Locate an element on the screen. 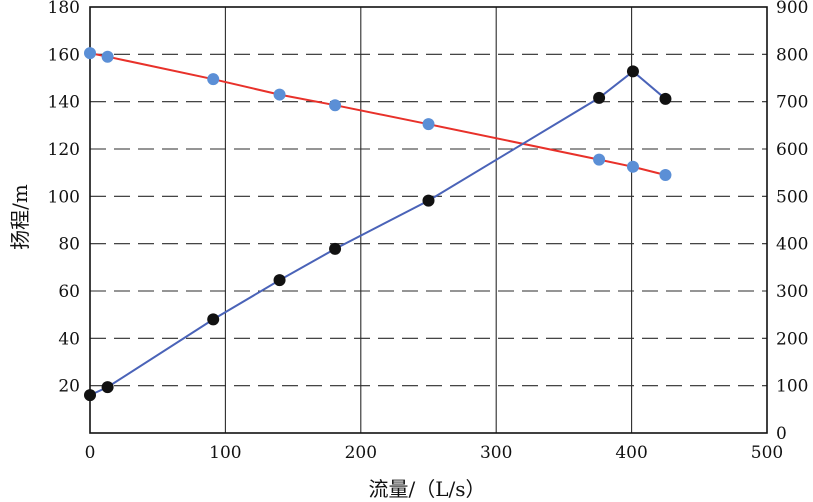  y2-tick-label: 200 is located at coordinates (792, 339).